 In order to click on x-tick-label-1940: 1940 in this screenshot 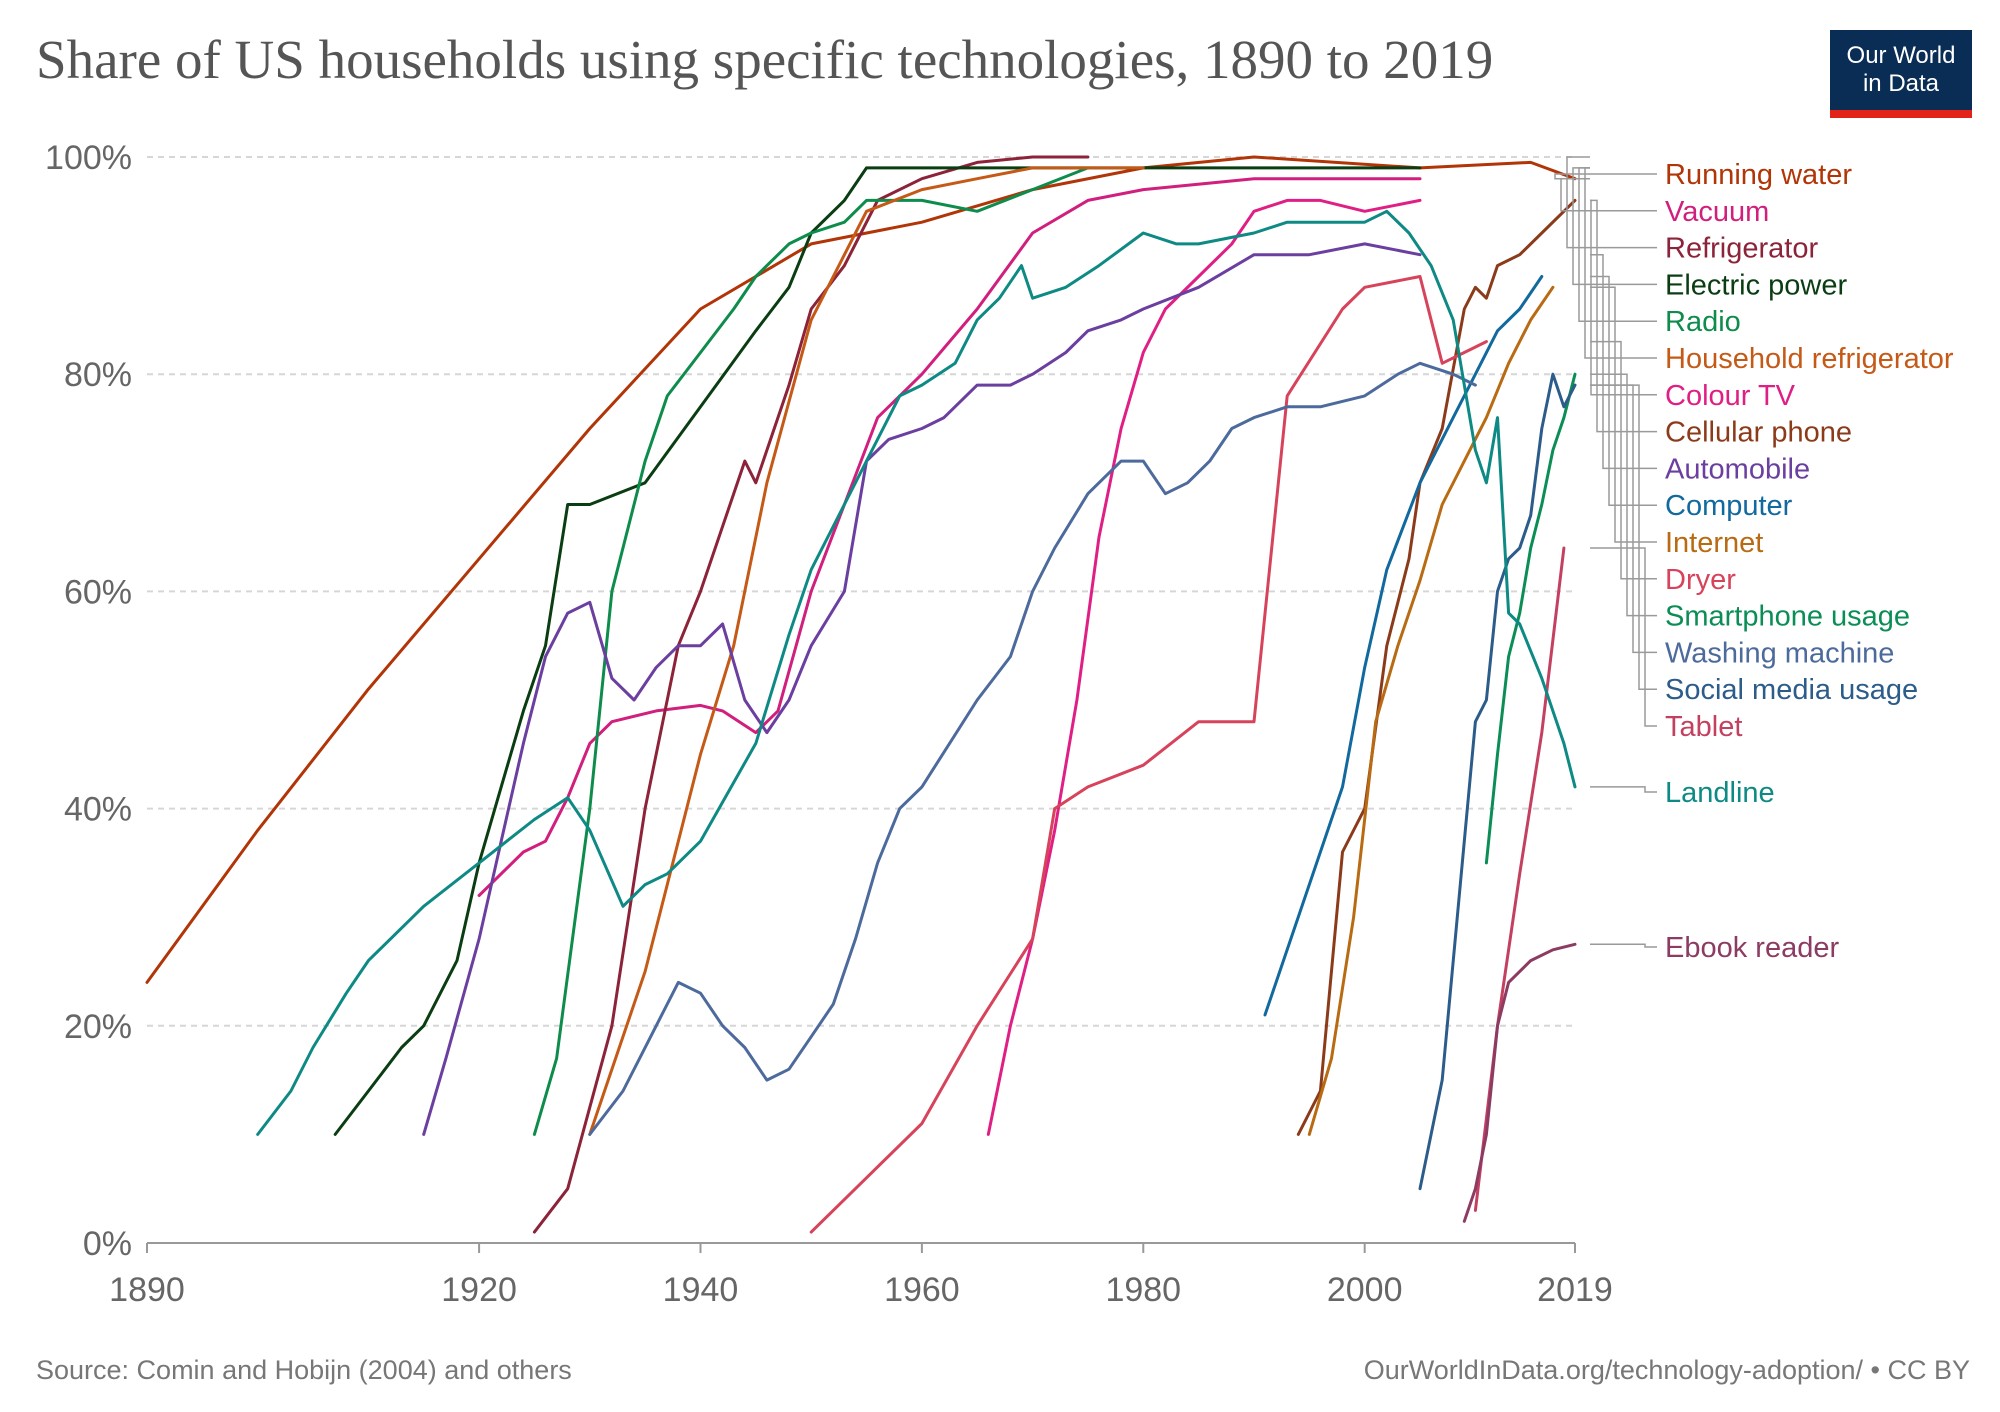, I will do `click(701, 1290)`.